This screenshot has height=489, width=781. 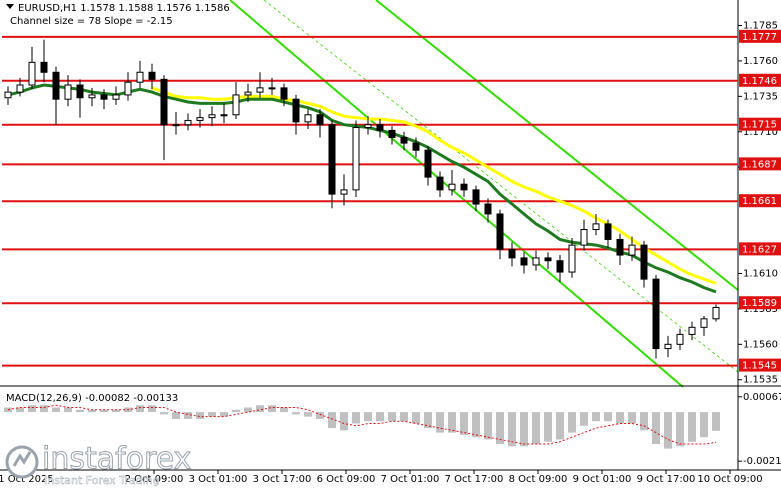 What do you see at coordinates (760, 61) in the screenshot?
I see `y-tick-label: 1.1760` at bounding box center [760, 61].